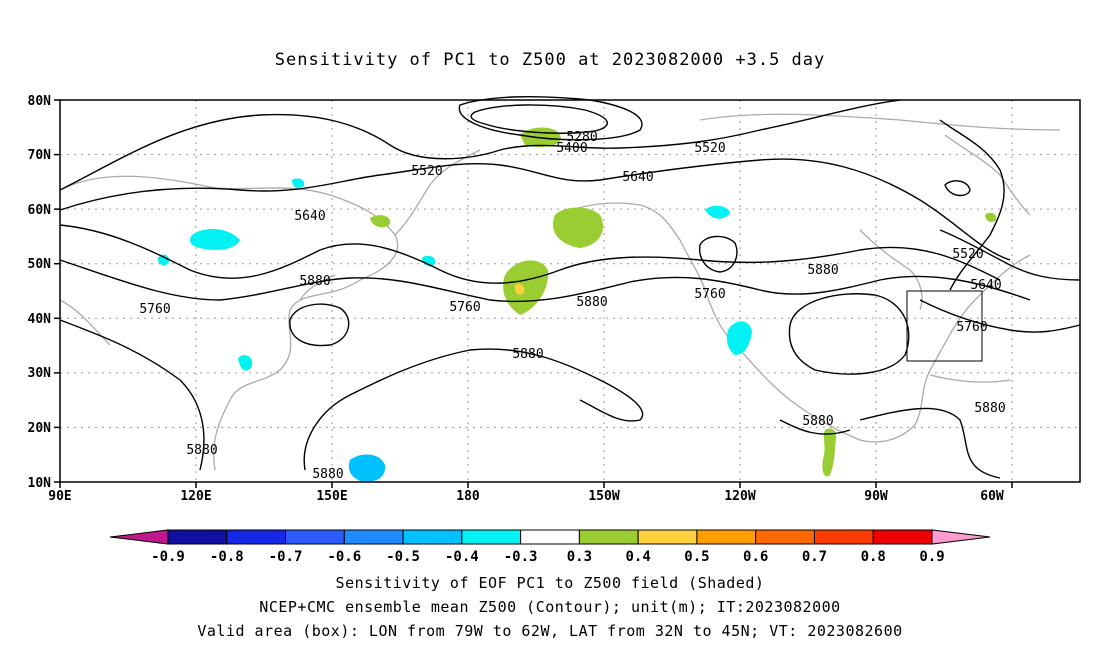 The width and height of the screenshot is (1100, 650). Describe the element at coordinates (814, 557) in the screenshot. I see `colorbar-tick-label: 0.7` at that location.